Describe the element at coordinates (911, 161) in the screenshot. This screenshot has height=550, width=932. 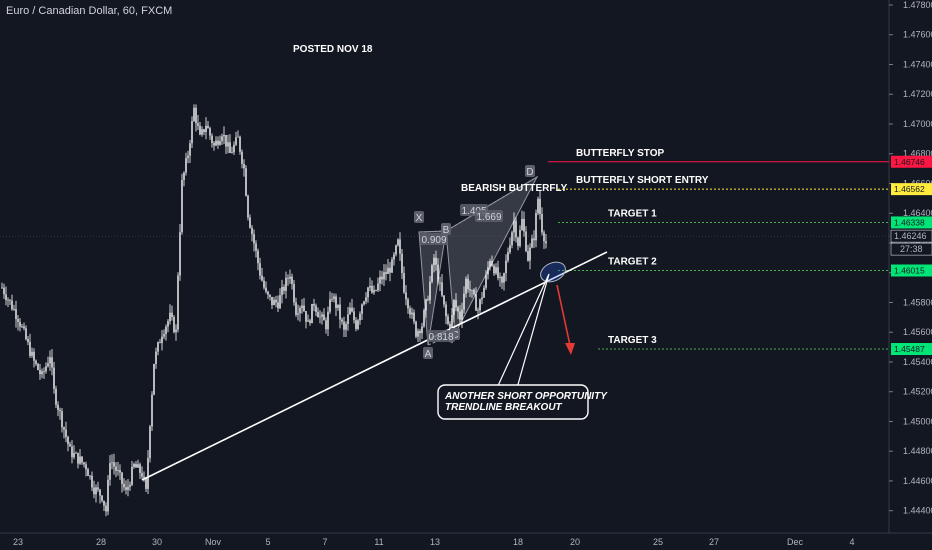
I see `price-tag` at that location.